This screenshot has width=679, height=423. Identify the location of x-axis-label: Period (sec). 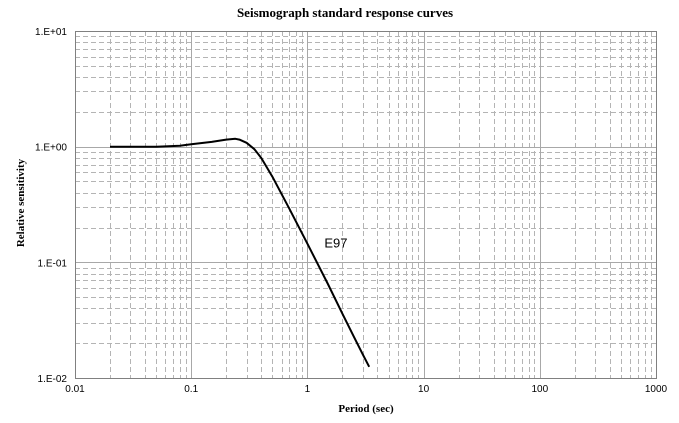
(366, 409).